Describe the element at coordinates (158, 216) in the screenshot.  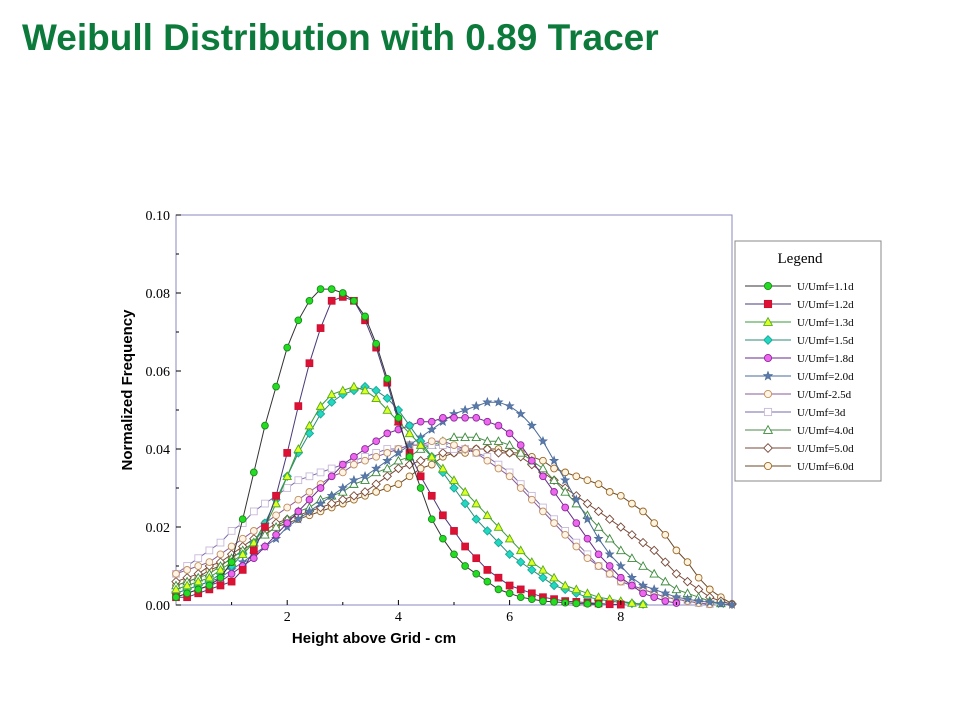
I see `y-tick-label: 0.10` at that location.